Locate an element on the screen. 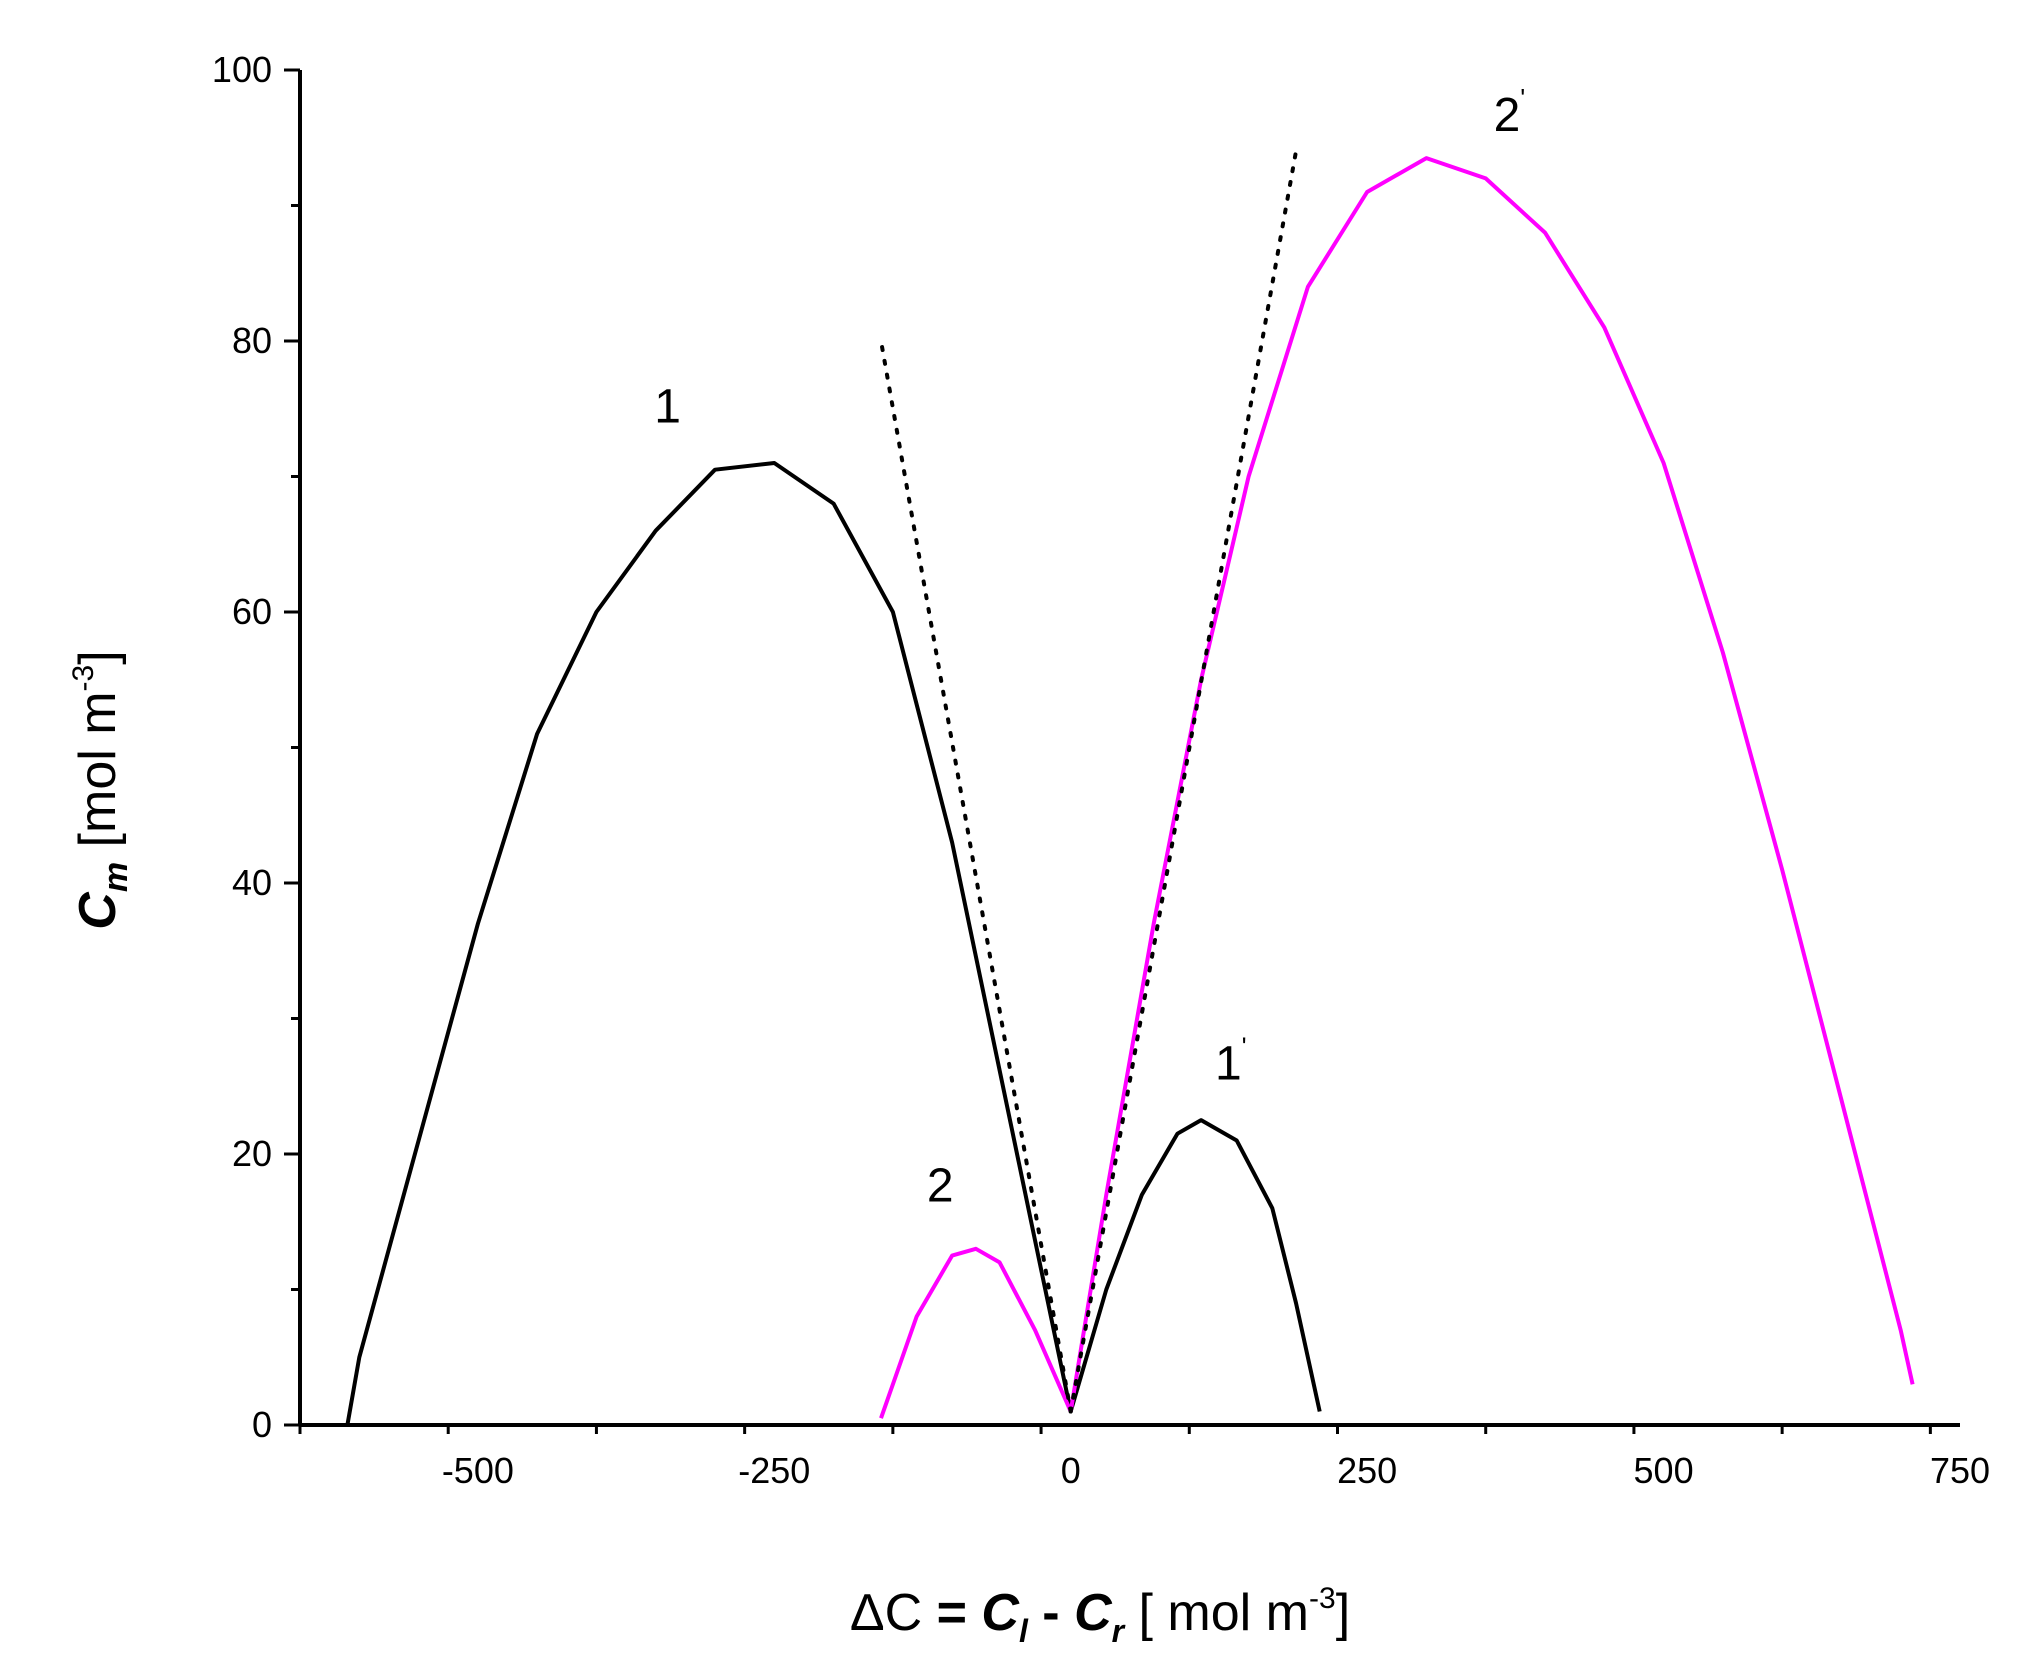 The height and width of the screenshot is (1670, 2032). x-tick-label: 750 is located at coordinates (1960, 1470).